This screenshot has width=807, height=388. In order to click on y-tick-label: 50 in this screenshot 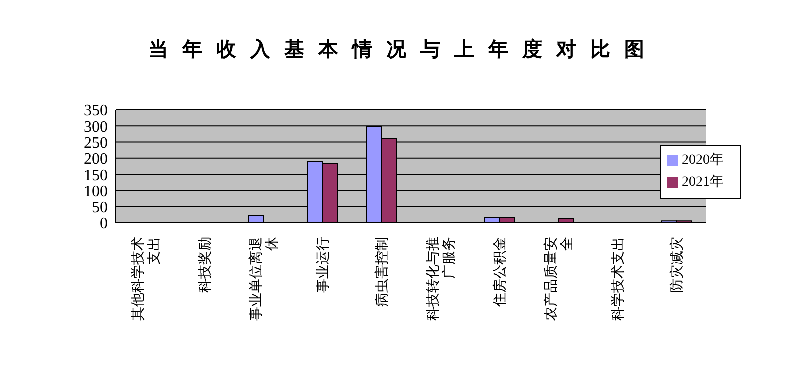, I will do `click(100, 208)`.